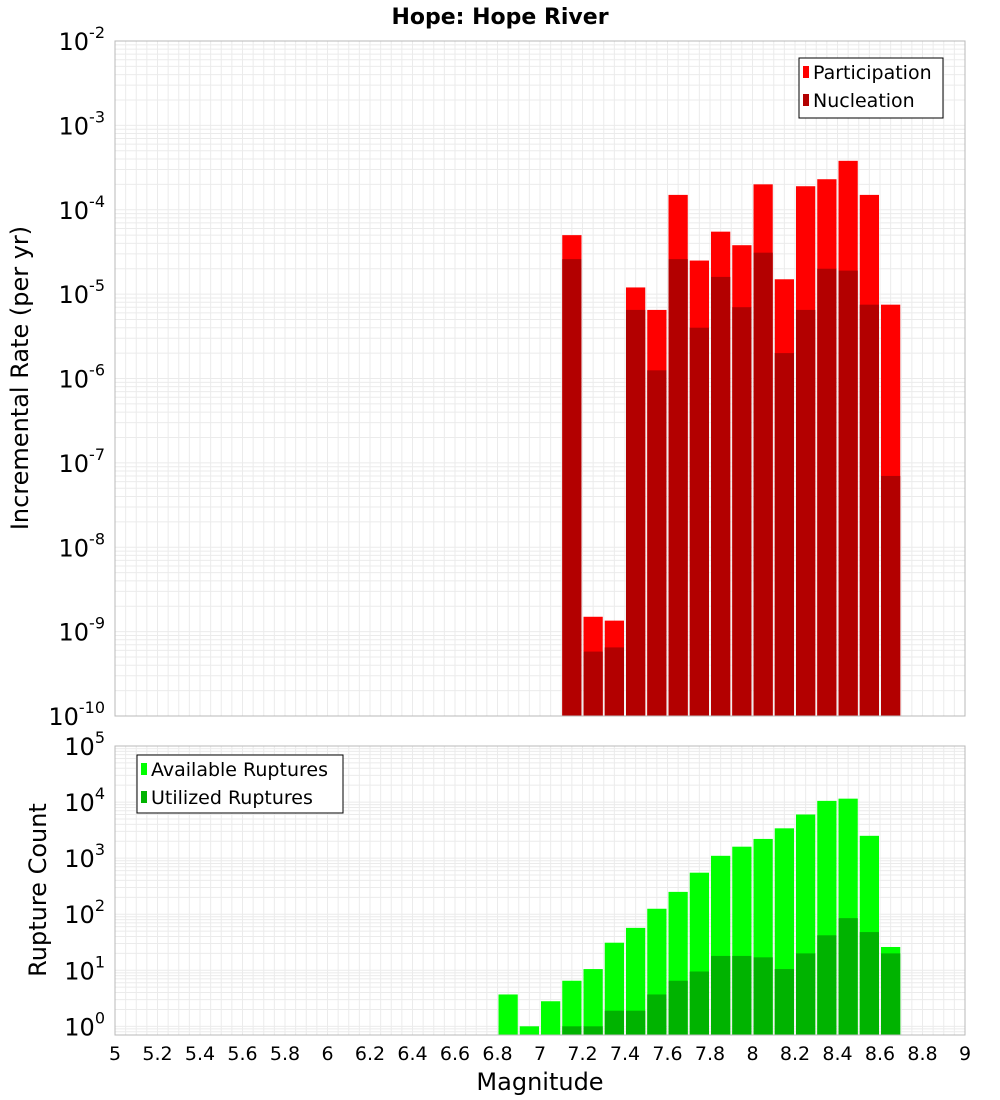  I want to click on rate-legend-label-1: Nucleation, so click(864, 101).